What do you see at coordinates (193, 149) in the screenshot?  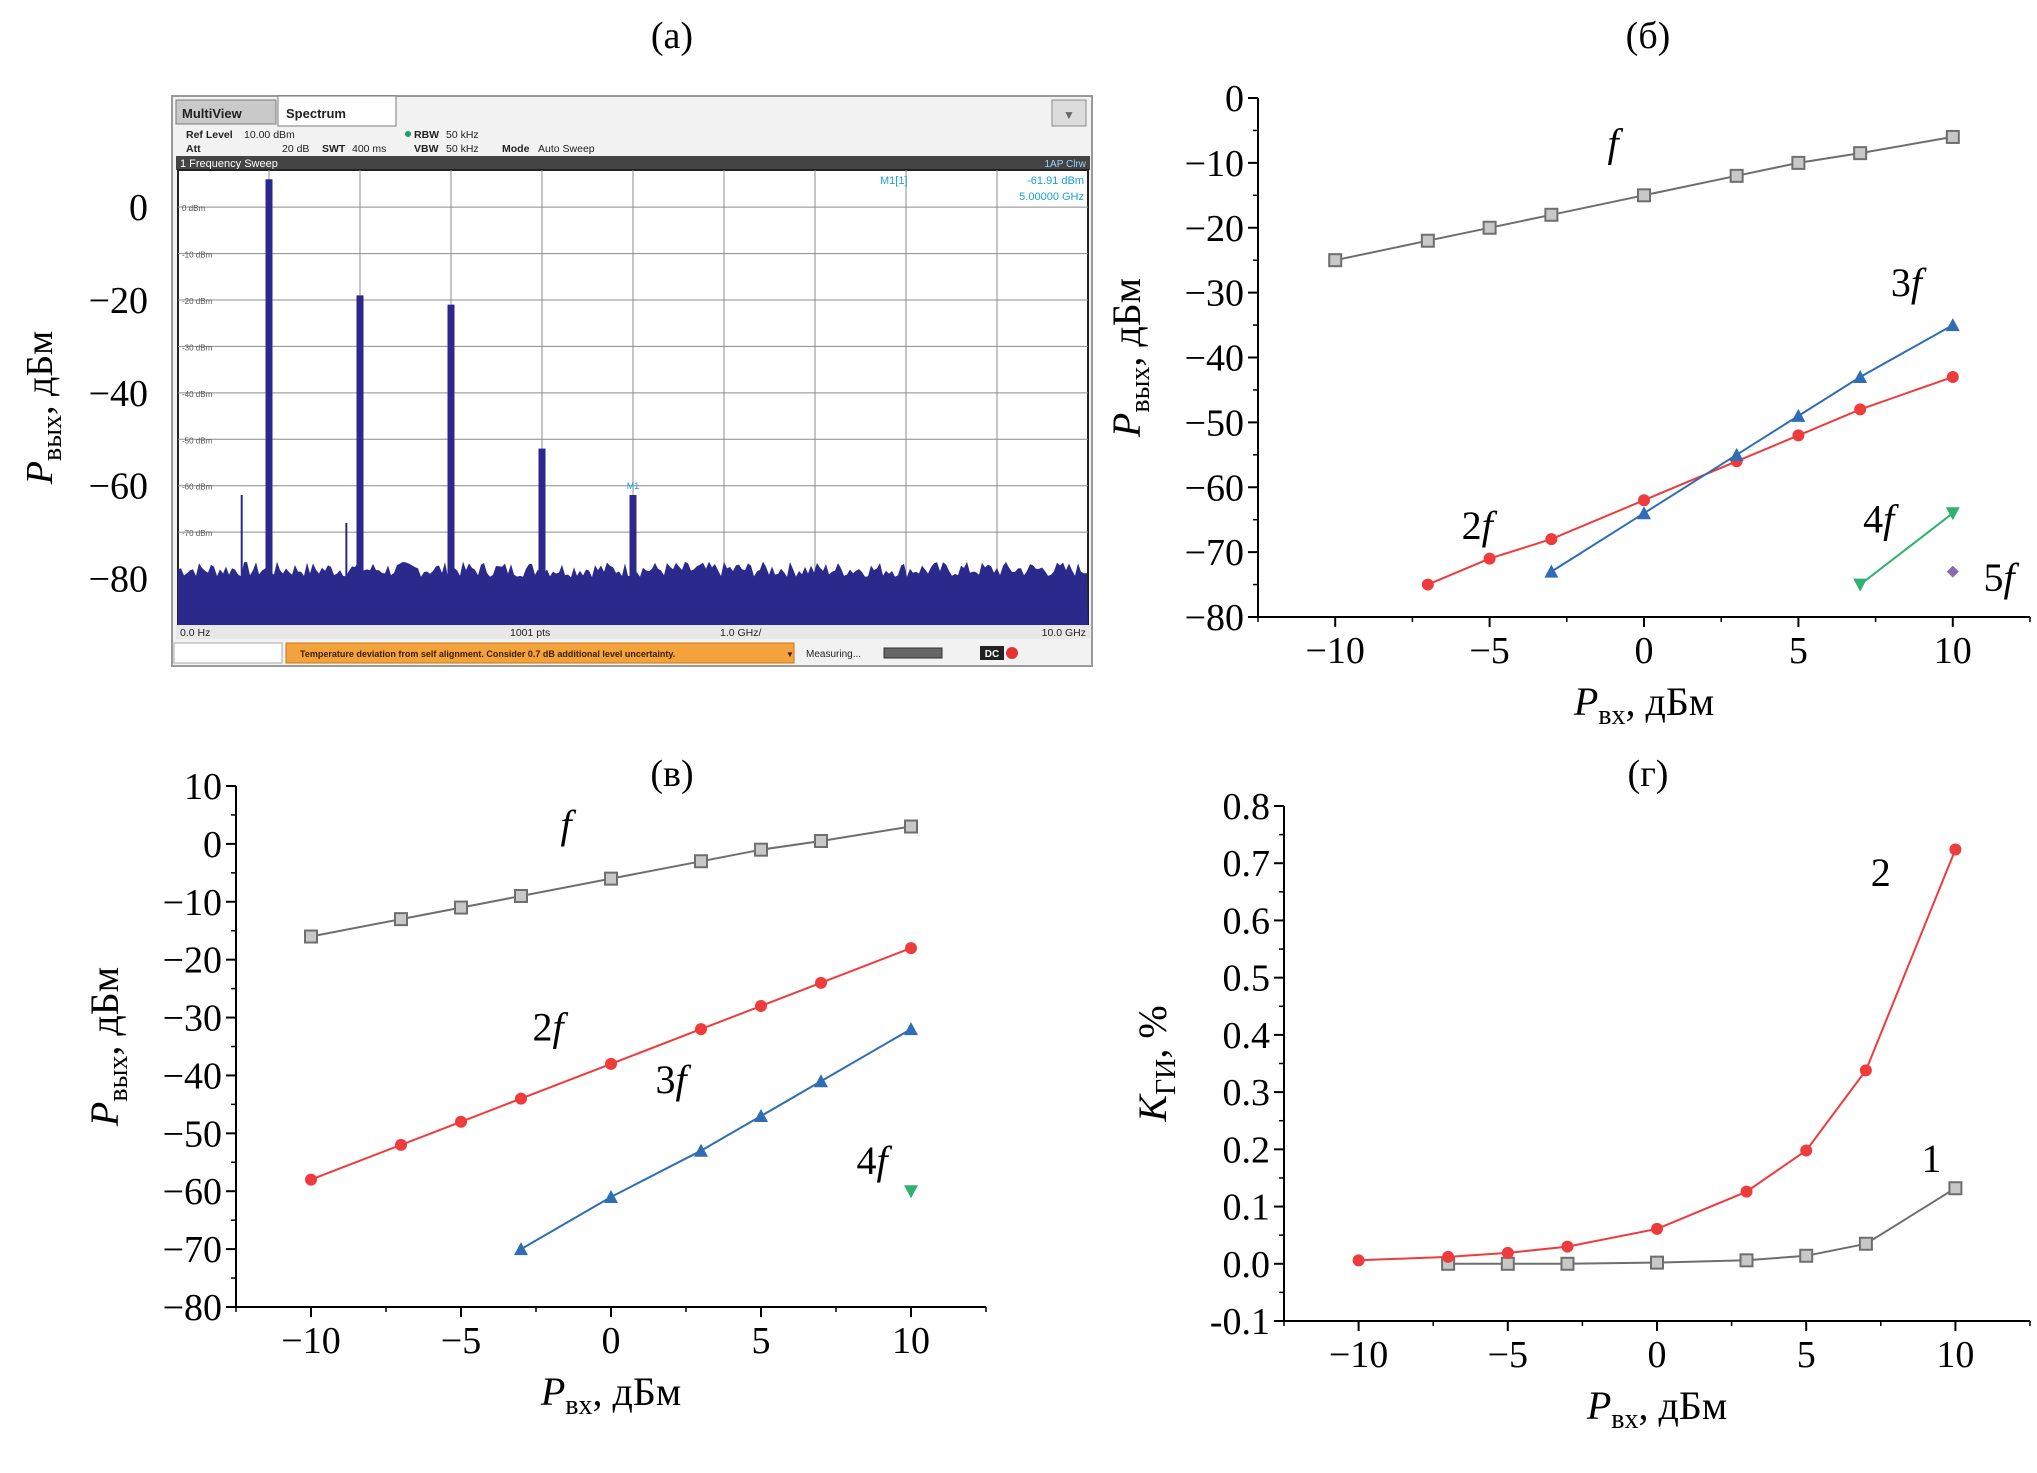 I see `att-label: Att` at bounding box center [193, 149].